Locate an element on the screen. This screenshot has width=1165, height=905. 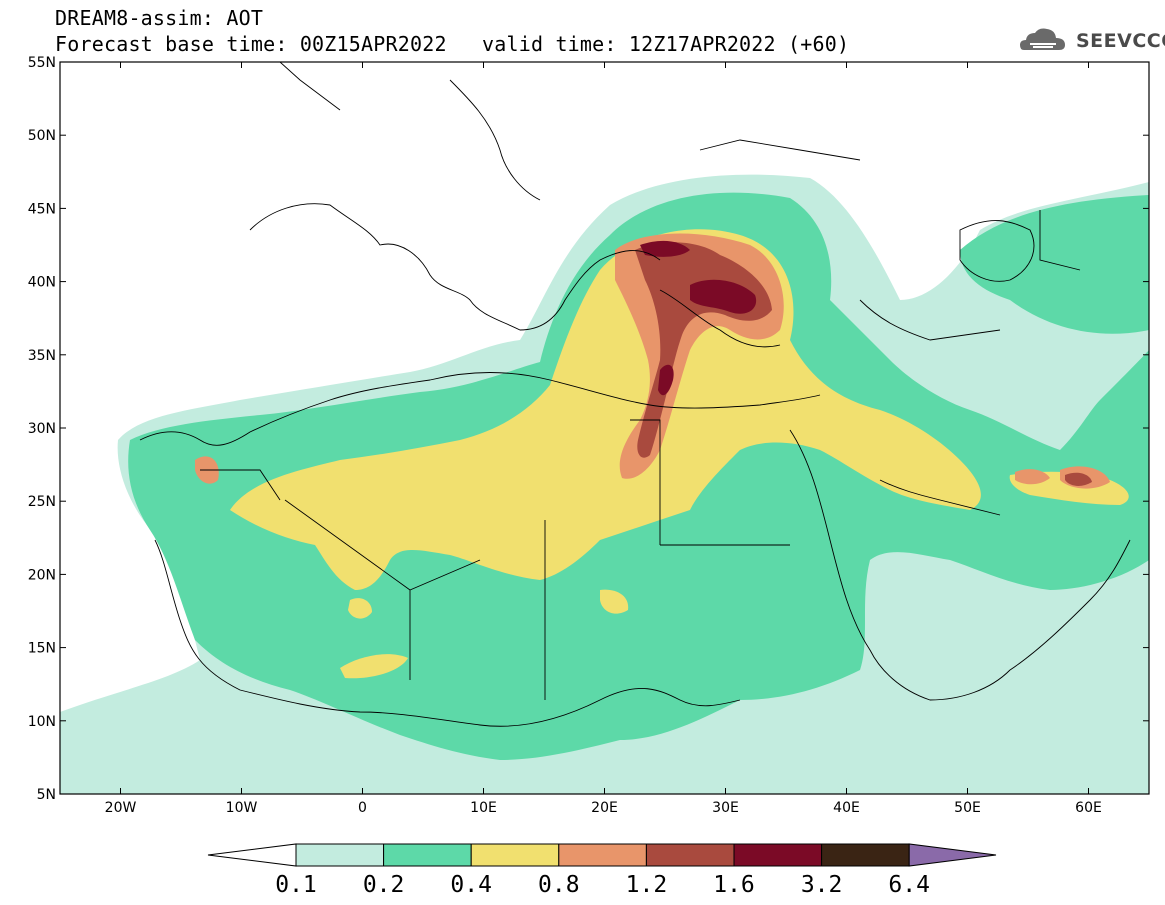
aot-contour-1.6 is located at coordinates (698, 318).